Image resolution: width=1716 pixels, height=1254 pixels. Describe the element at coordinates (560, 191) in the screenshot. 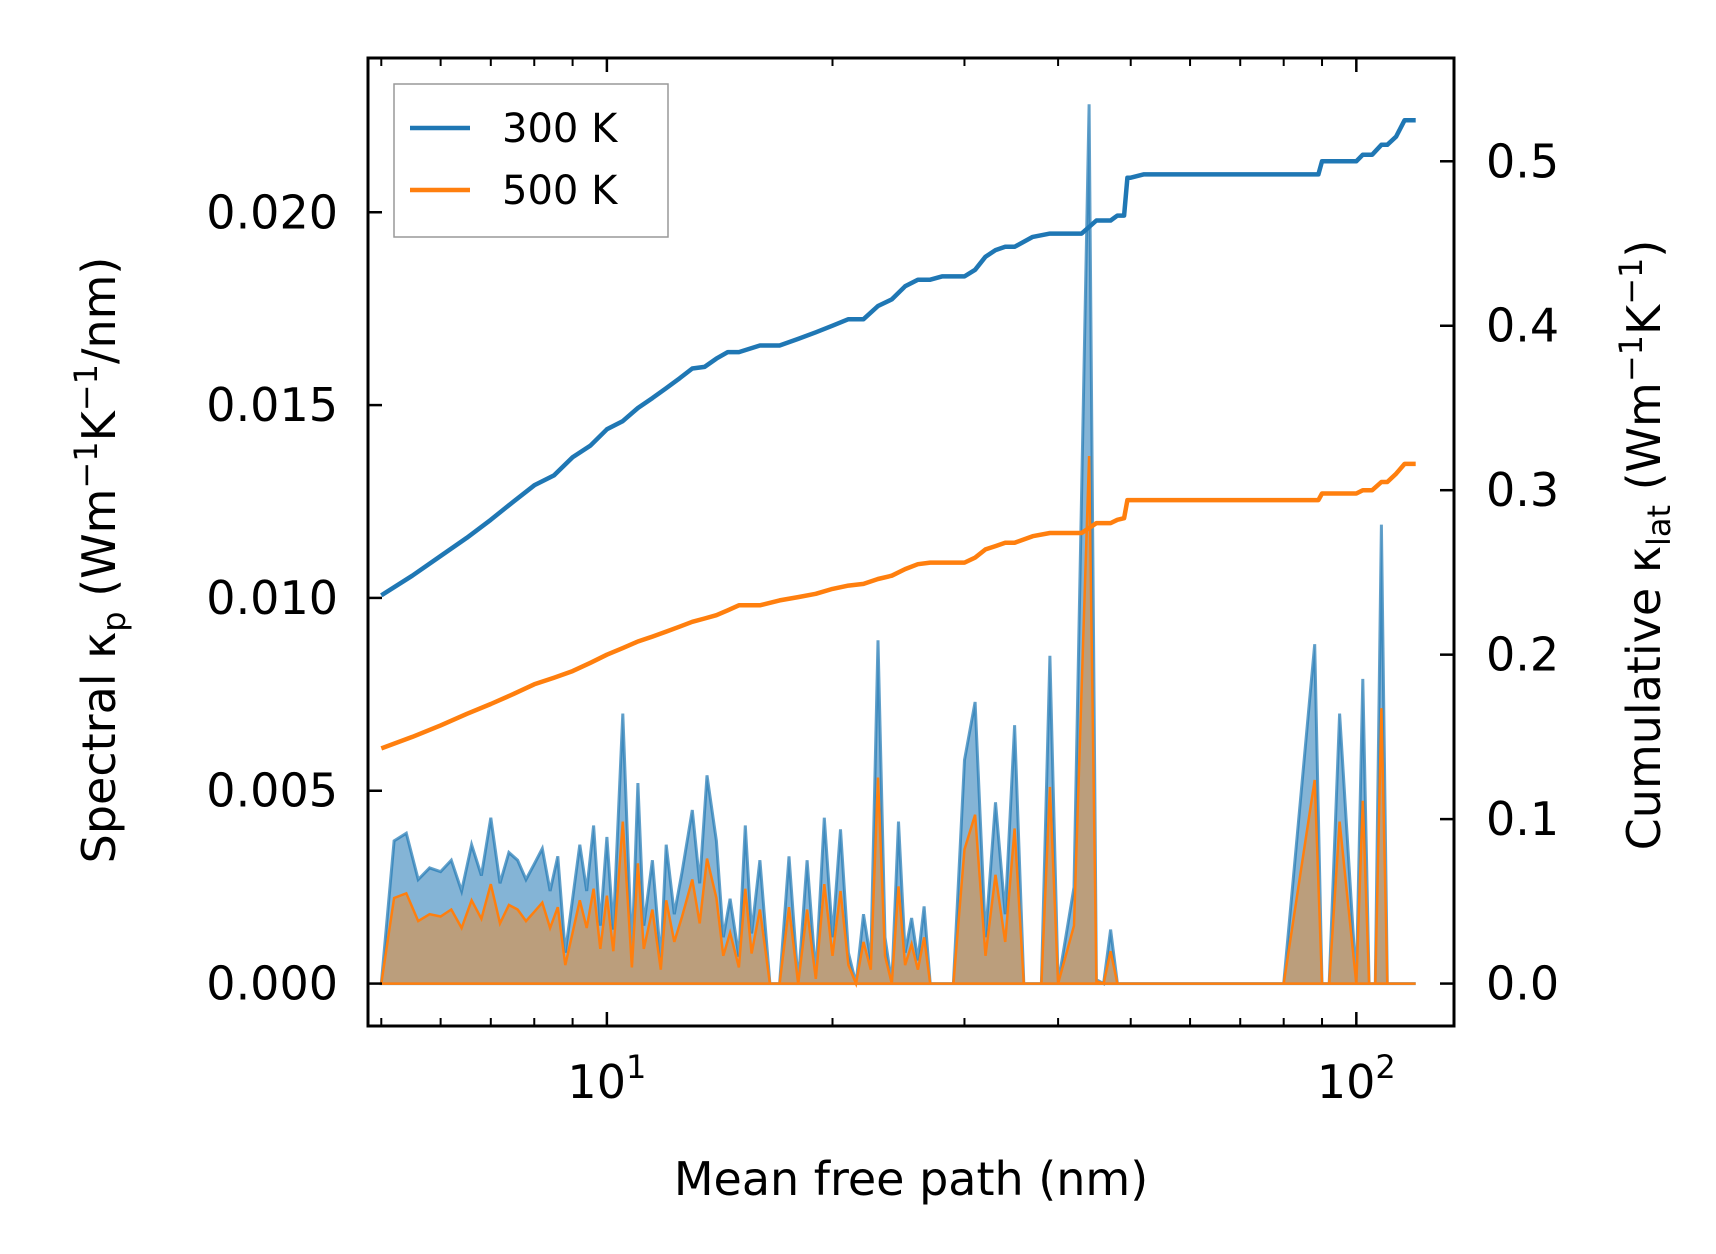

I see `legend-label-500k: 500 K` at that location.